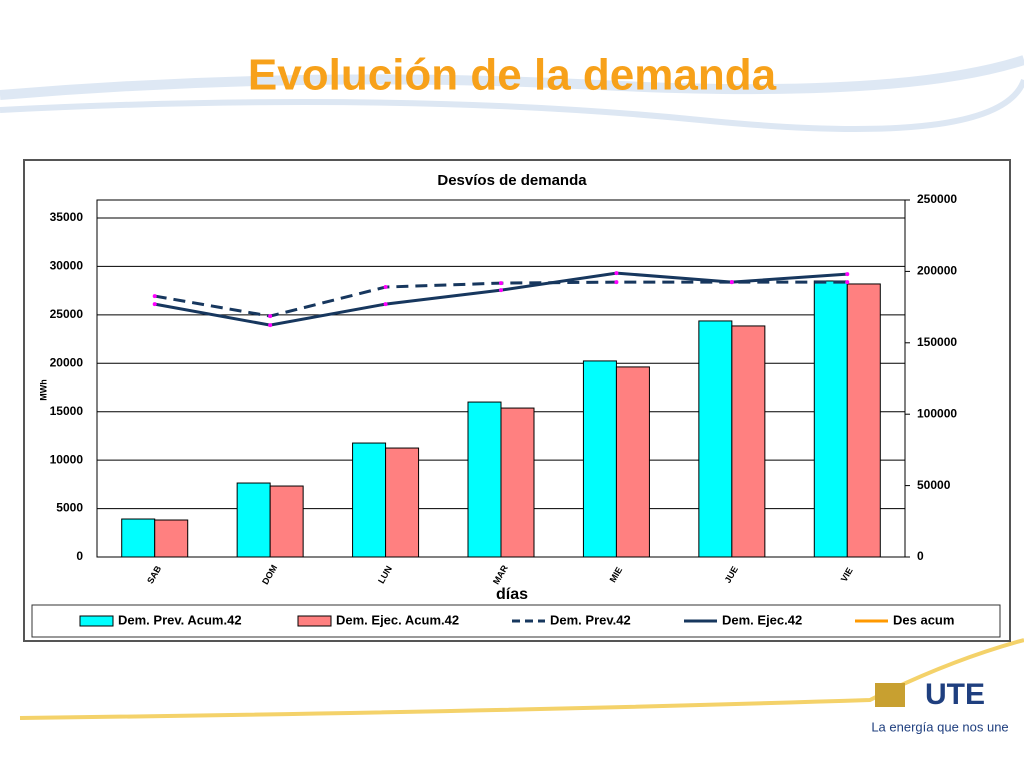  Describe the element at coordinates (937, 413) in the screenshot. I see `y2-tick-label: 100000` at that location.